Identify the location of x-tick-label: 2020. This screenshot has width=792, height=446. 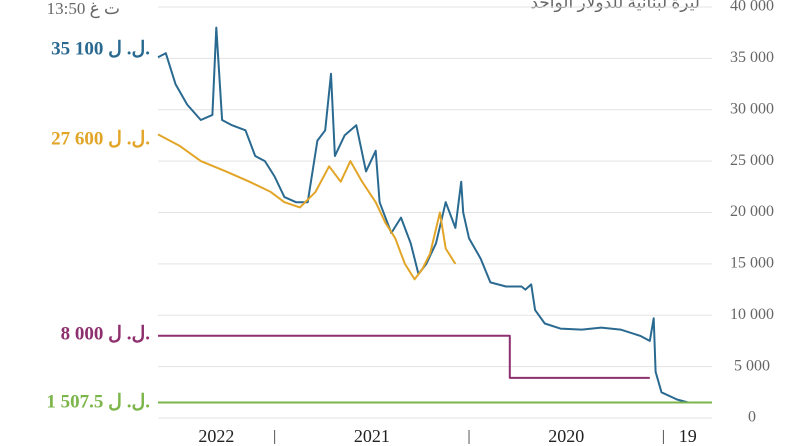
(566, 436).